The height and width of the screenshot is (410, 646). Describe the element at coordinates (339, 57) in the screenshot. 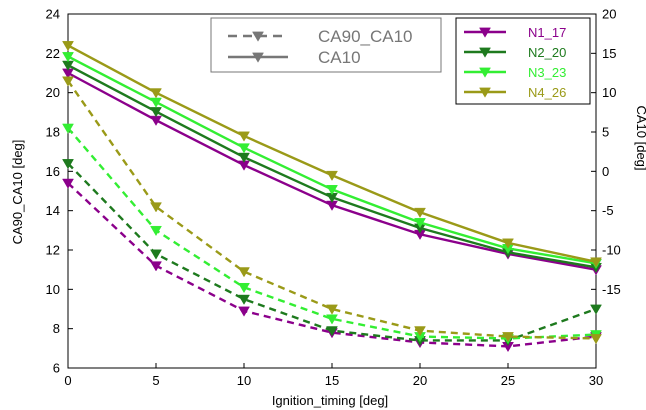

I see `style-legend-label: CA10` at that location.